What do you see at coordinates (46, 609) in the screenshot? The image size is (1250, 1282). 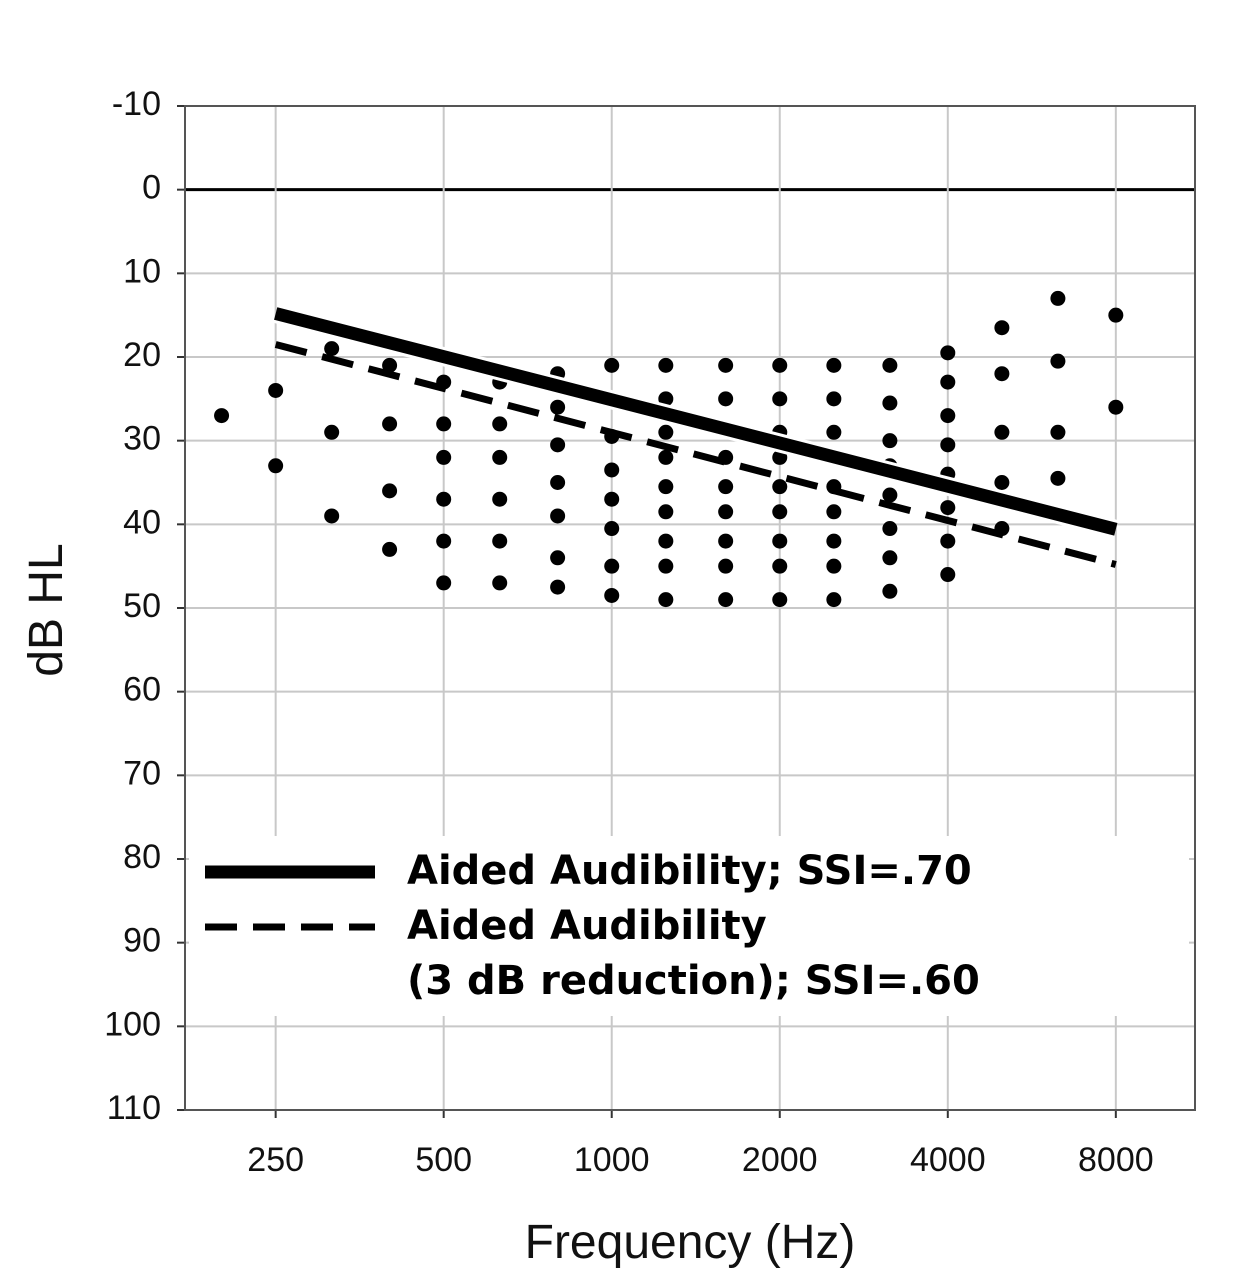 I see `y-axis-title: dB HL` at bounding box center [46, 609].